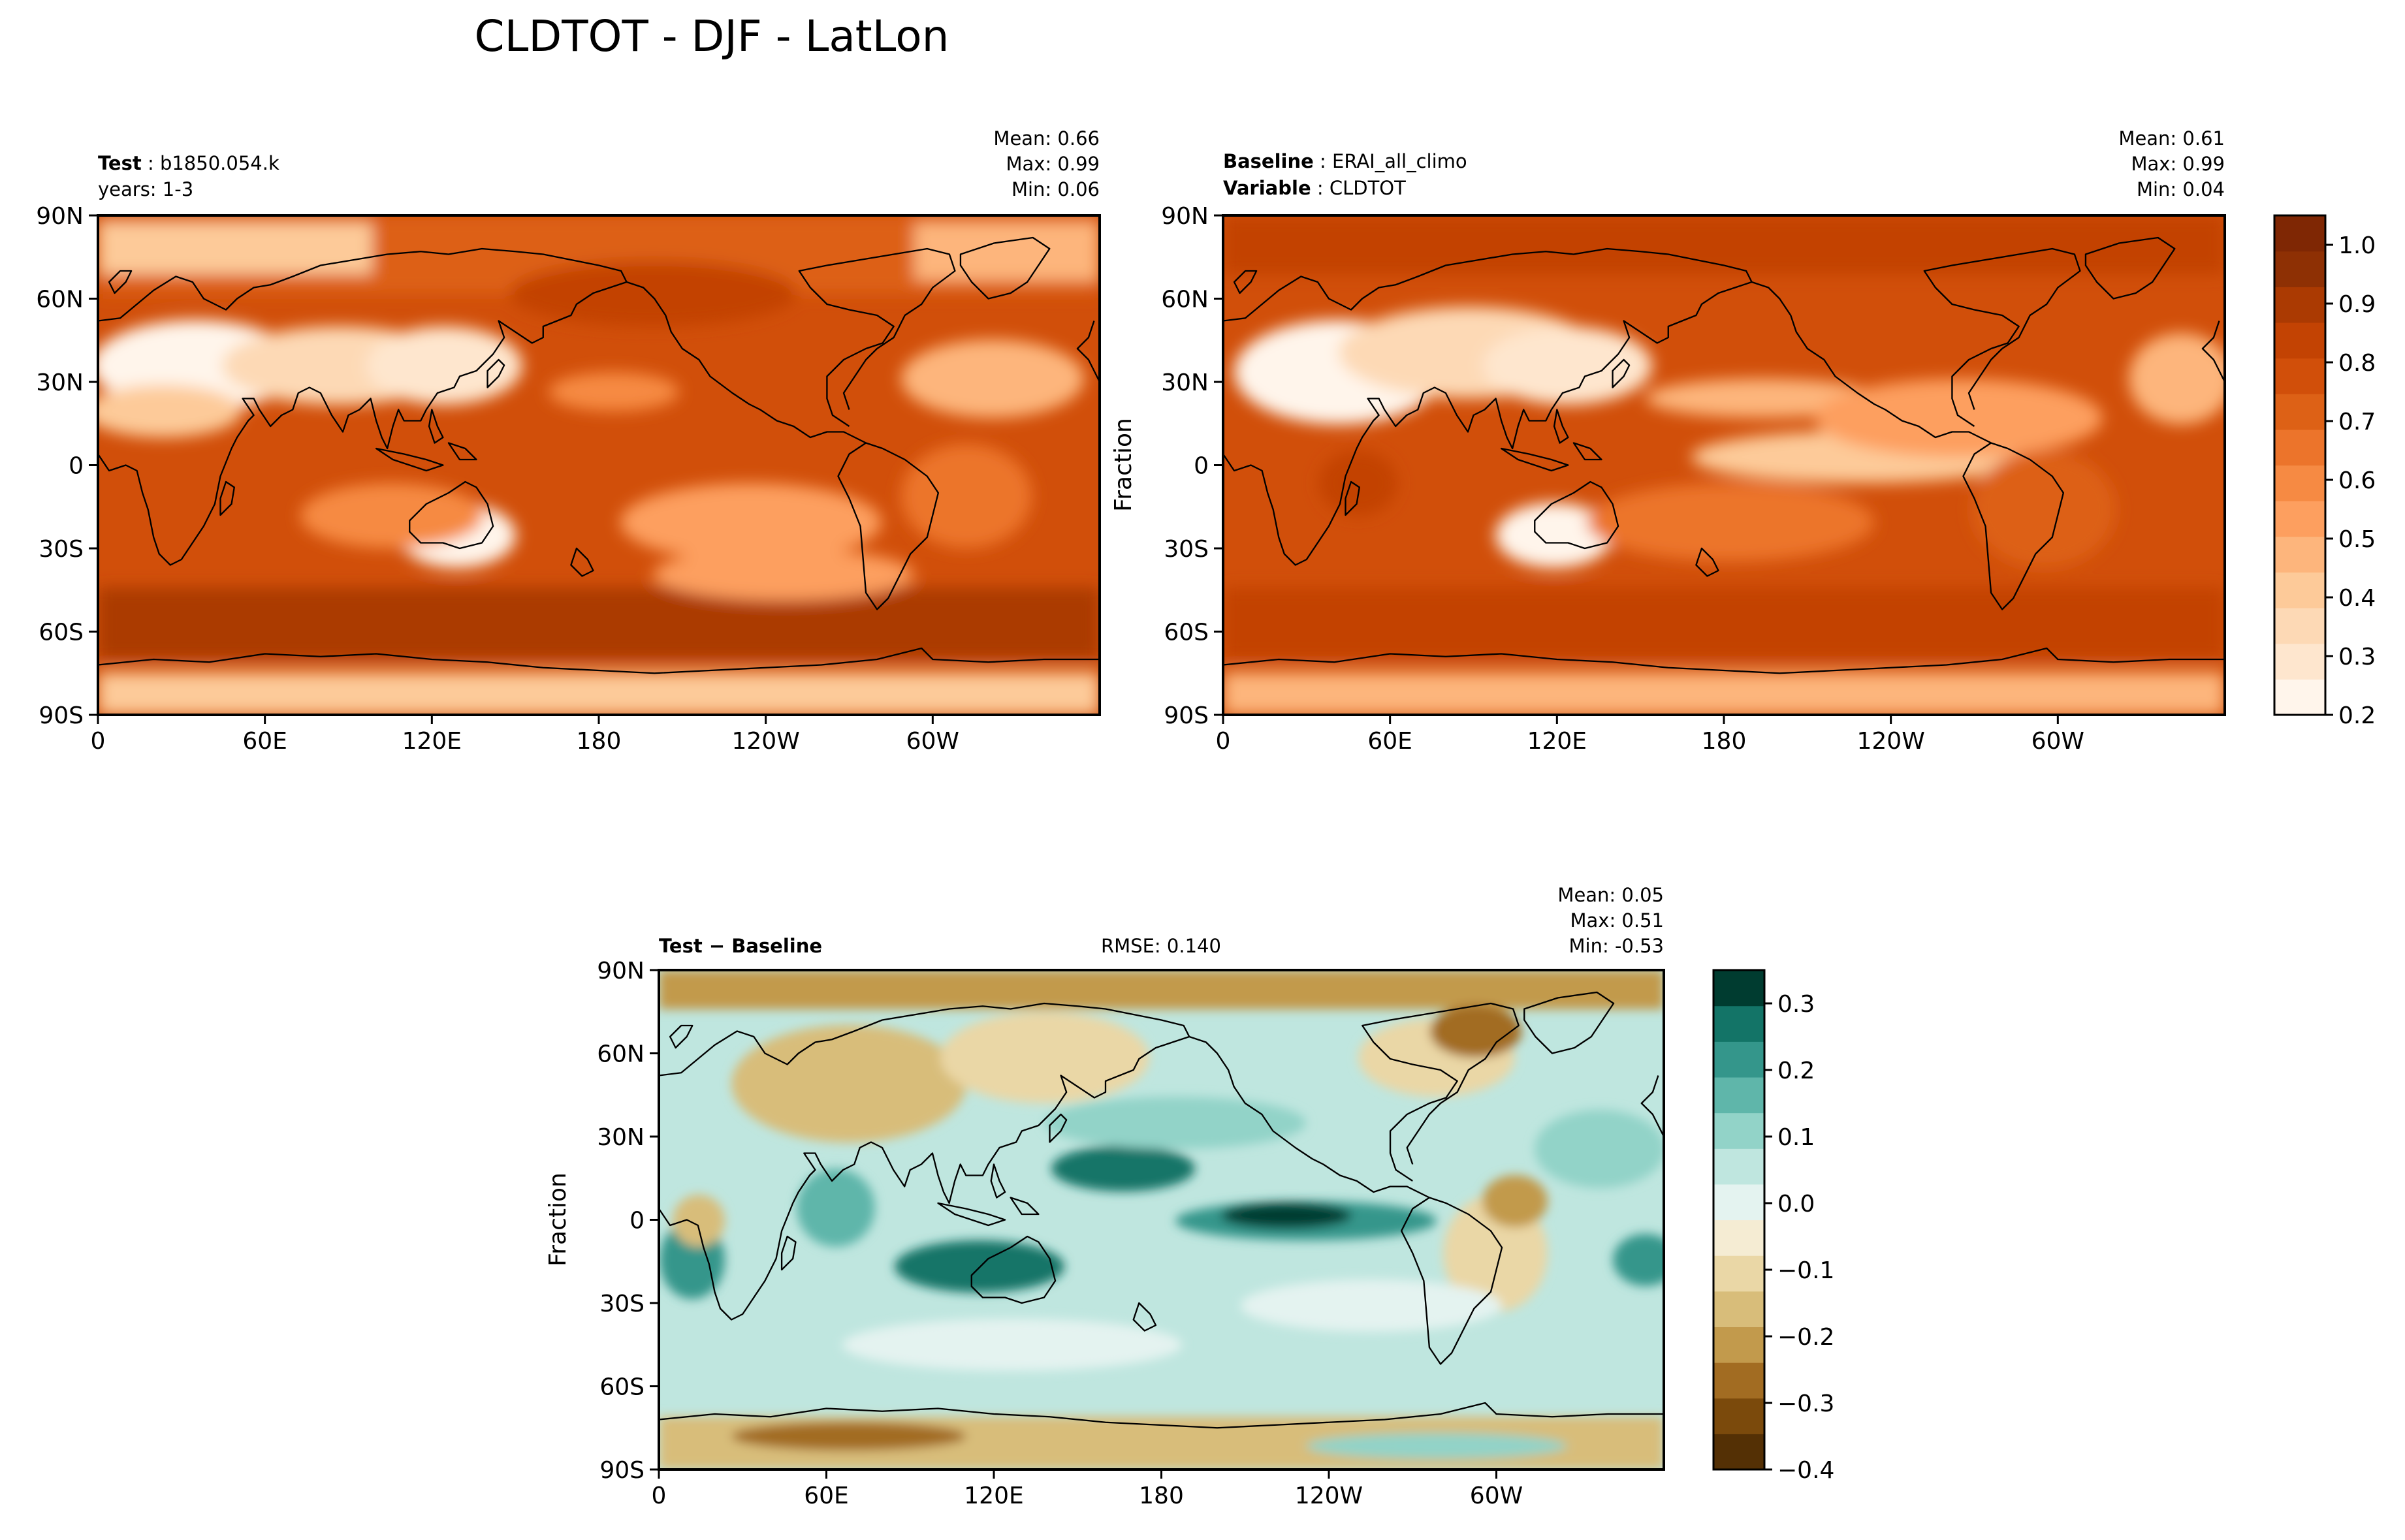  What do you see at coordinates (1796, 1137) in the screenshot?
I see `colorbar-tick-label: 0.1` at bounding box center [1796, 1137].